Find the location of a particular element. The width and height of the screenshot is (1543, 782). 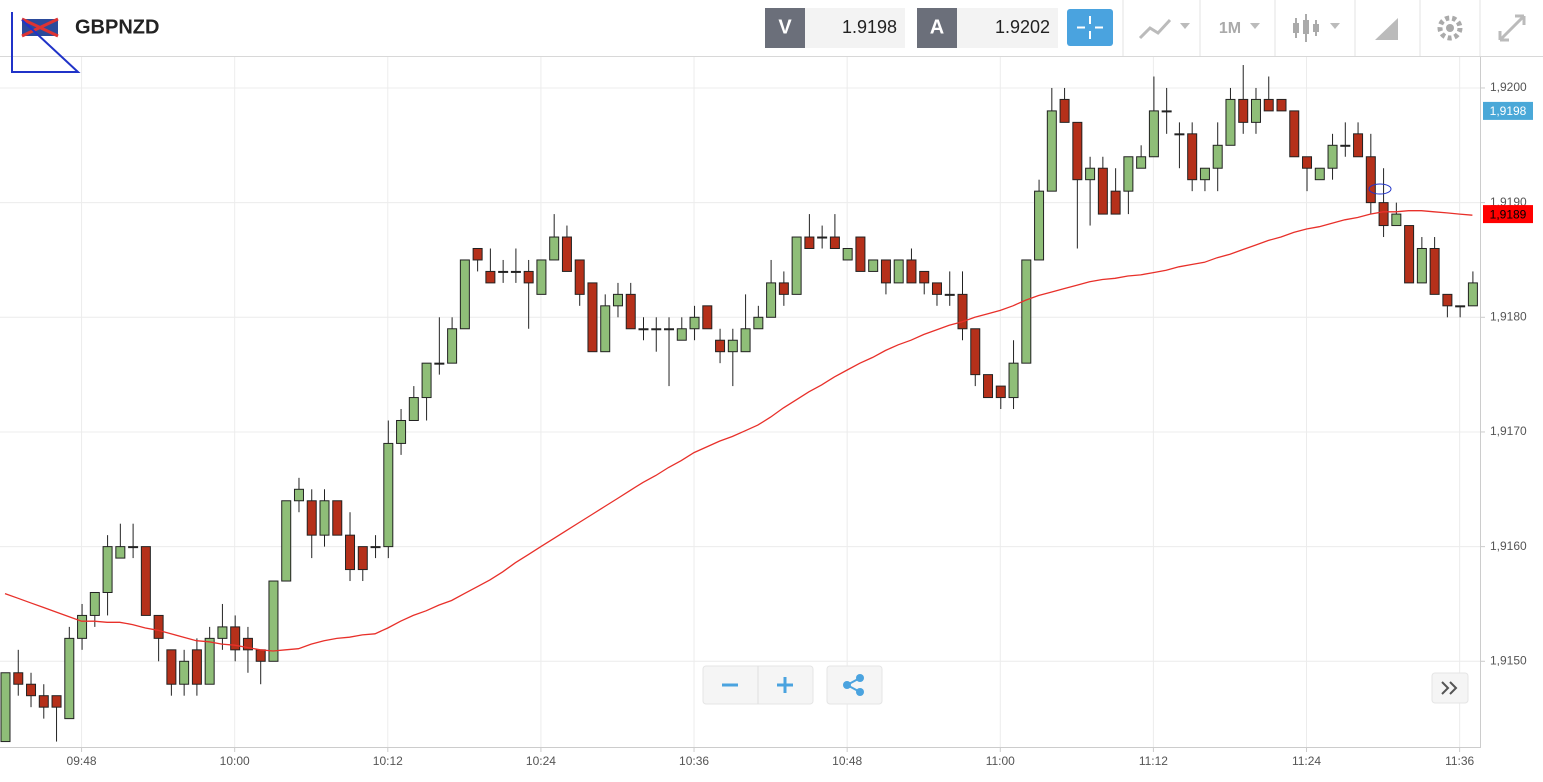

bid-letter-box is located at coordinates (785, 28).